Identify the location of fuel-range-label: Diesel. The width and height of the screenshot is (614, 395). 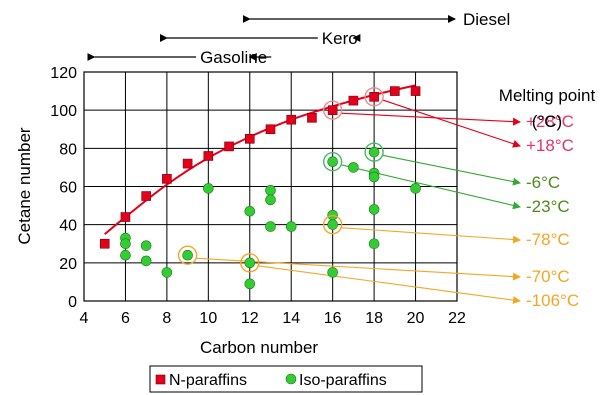
(486, 19).